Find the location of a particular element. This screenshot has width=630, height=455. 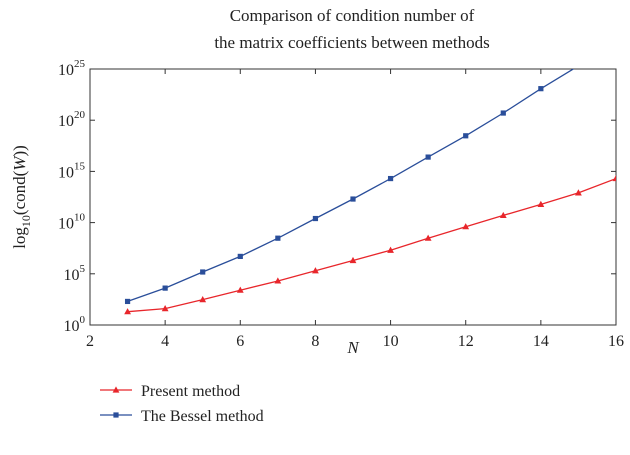

y-tick-label: 10²⁵ is located at coordinates (72, 68).